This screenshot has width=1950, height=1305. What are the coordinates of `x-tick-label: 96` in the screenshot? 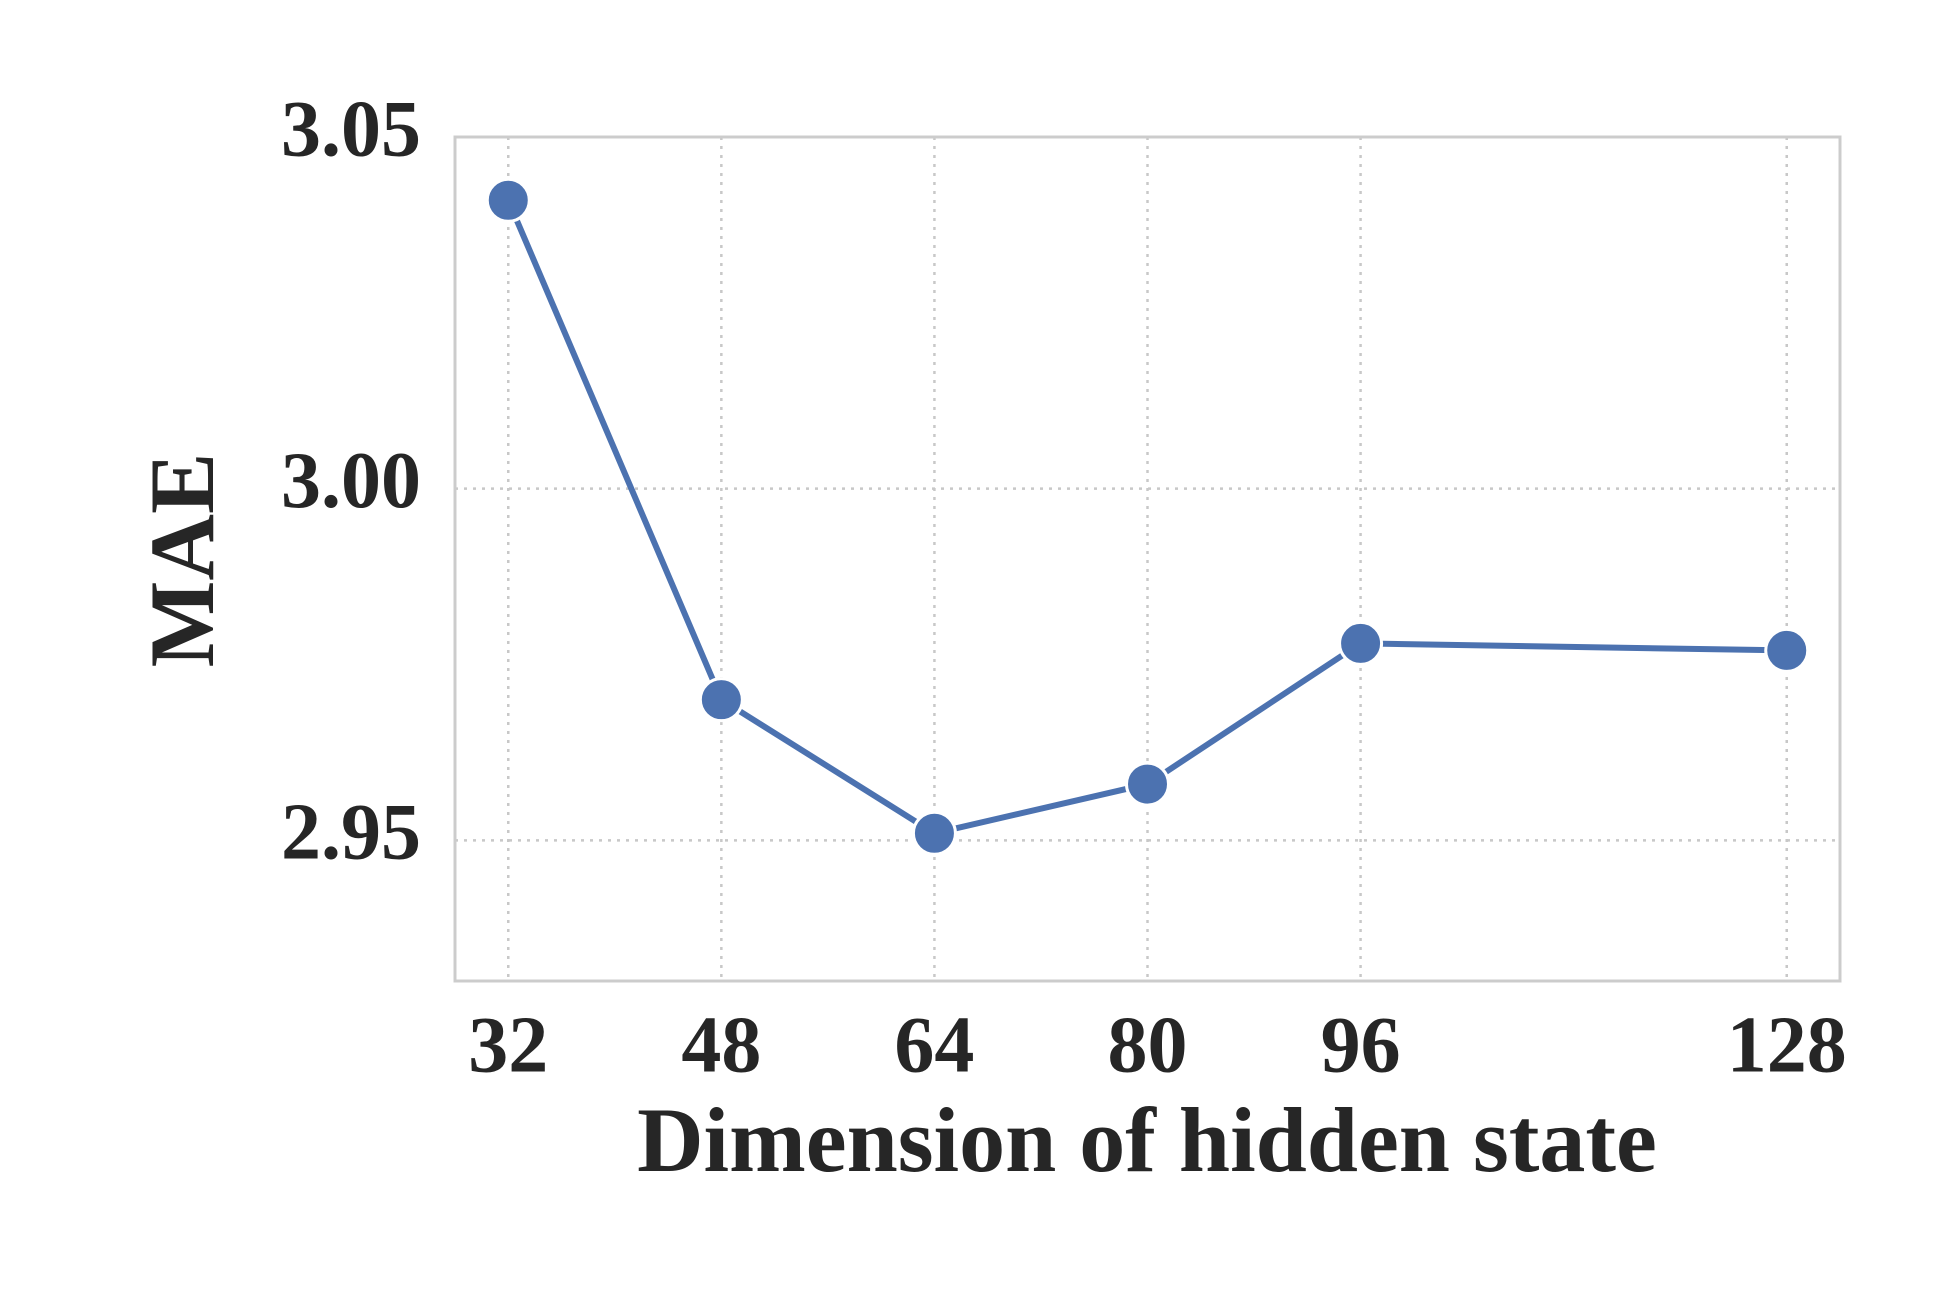 It's located at (1361, 1045).